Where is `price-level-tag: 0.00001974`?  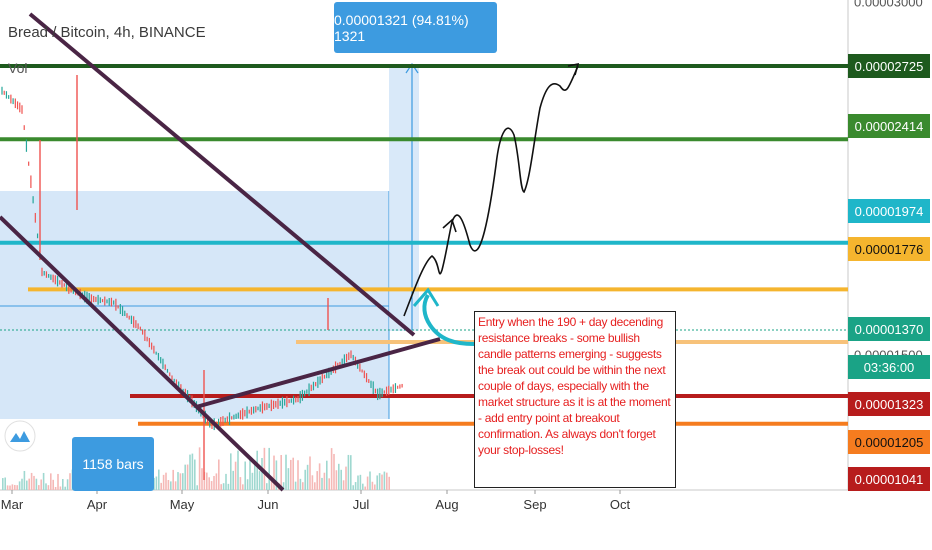 price-level-tag: 0.00001974 is located at coordinates (889, 211).